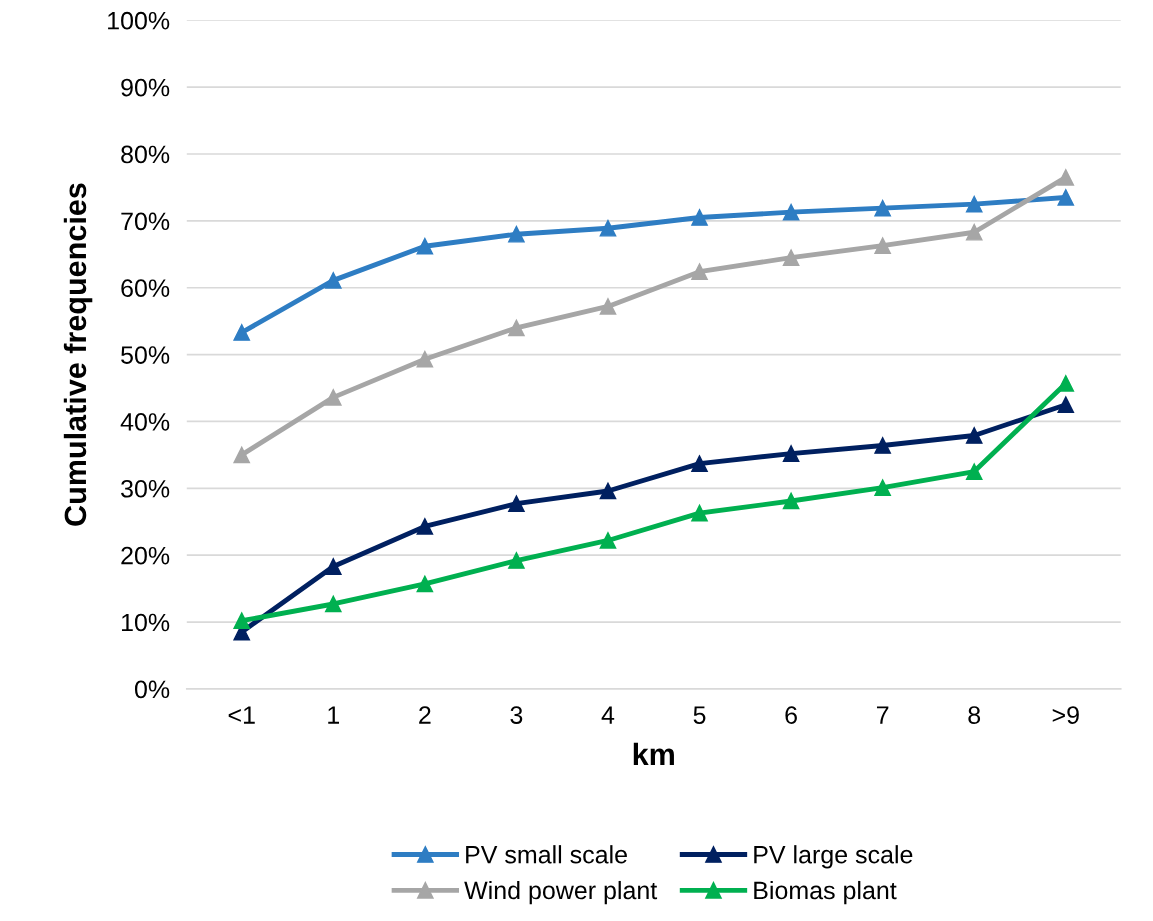 The image size is (1153, 921). What do you see at coordinates (699, 715) in the screenshot?
I see `x-tick-label: 5` at bounding box center [699, 715].